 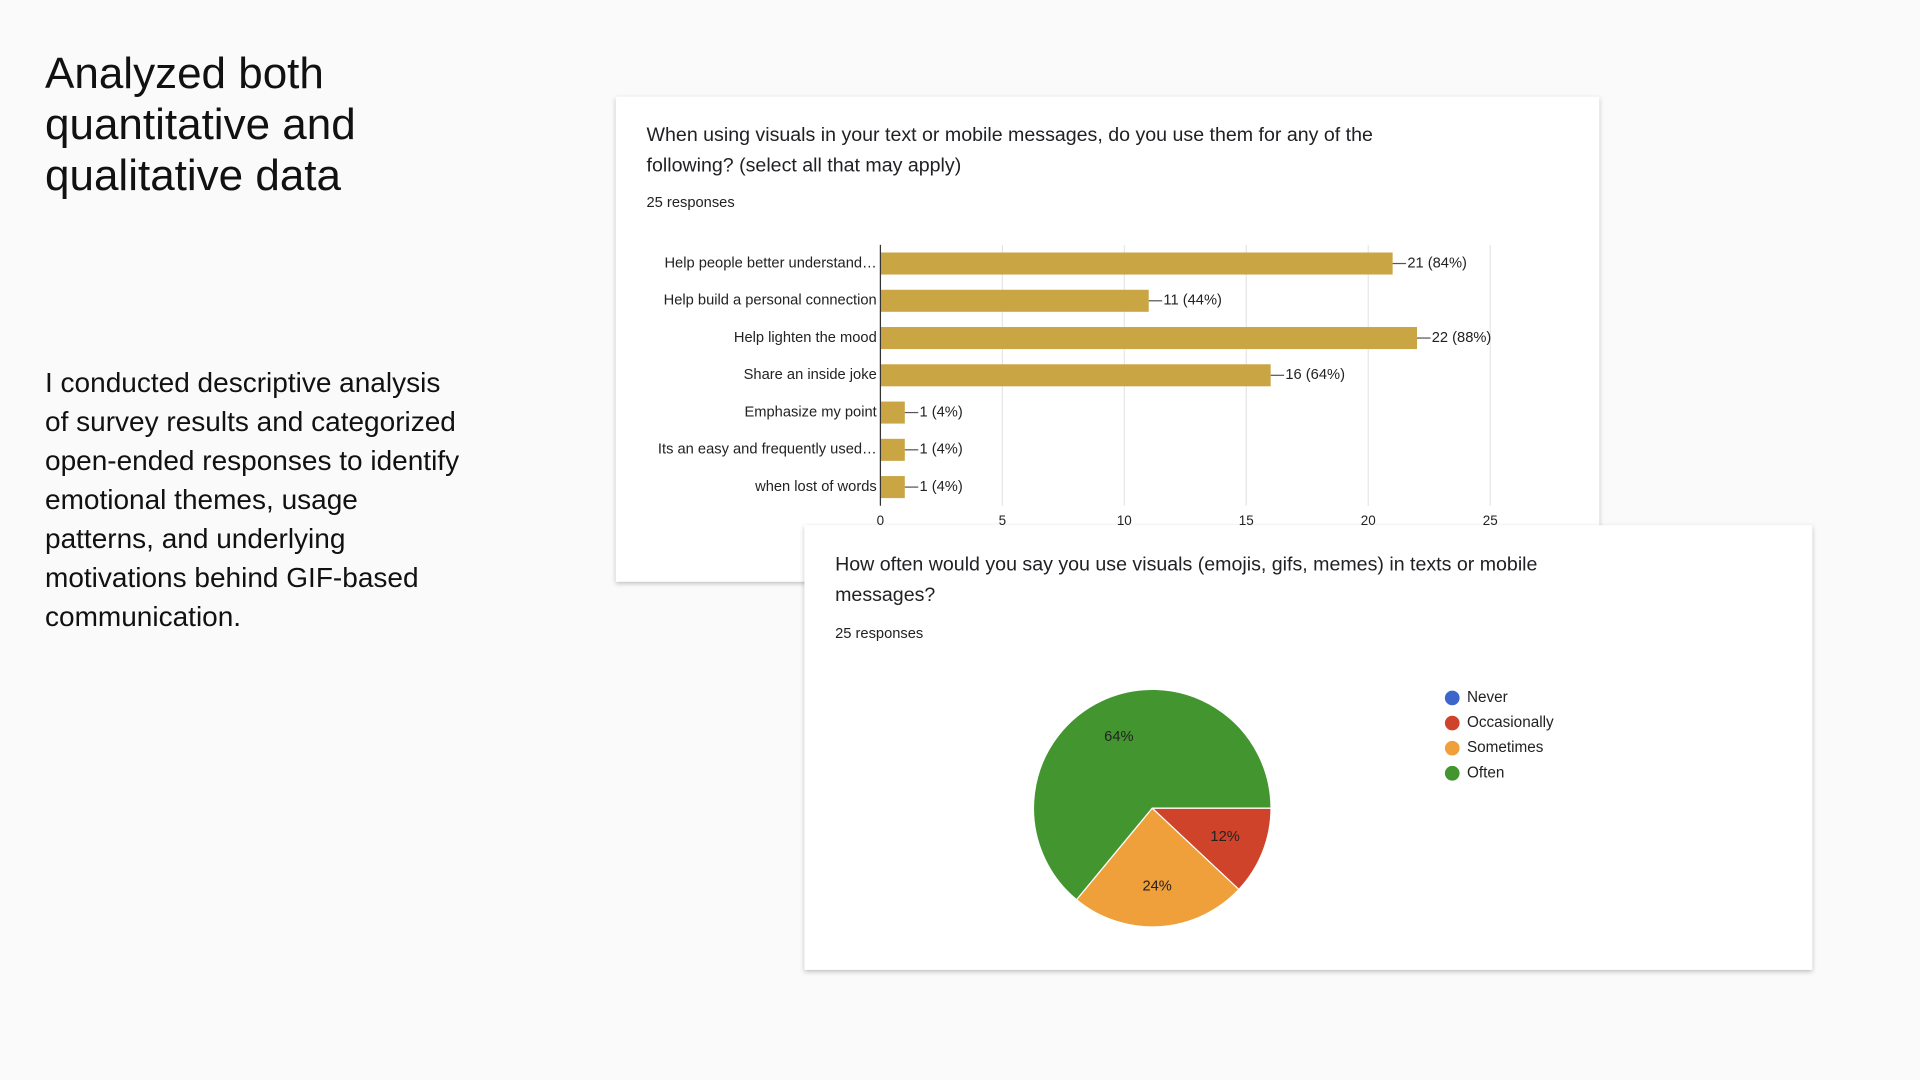 I want to click on x-tick-label: 10, so click(x=1124, y=520).